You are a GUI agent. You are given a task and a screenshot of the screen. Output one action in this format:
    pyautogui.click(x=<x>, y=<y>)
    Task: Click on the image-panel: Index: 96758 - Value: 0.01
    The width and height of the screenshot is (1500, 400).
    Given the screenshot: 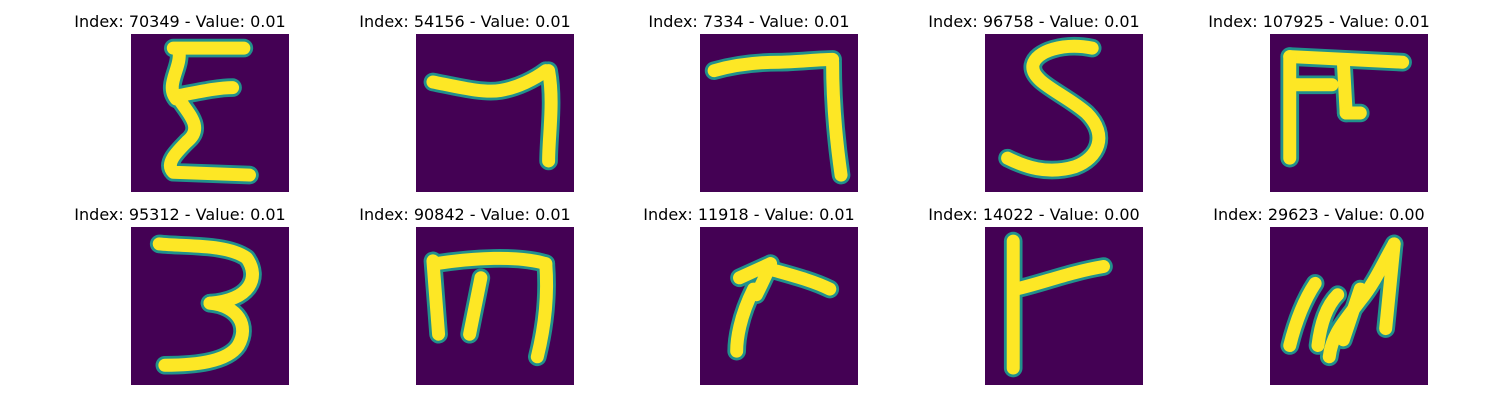 What is the action you would take?
    pyautogui.click(x=1034, y=96)
    